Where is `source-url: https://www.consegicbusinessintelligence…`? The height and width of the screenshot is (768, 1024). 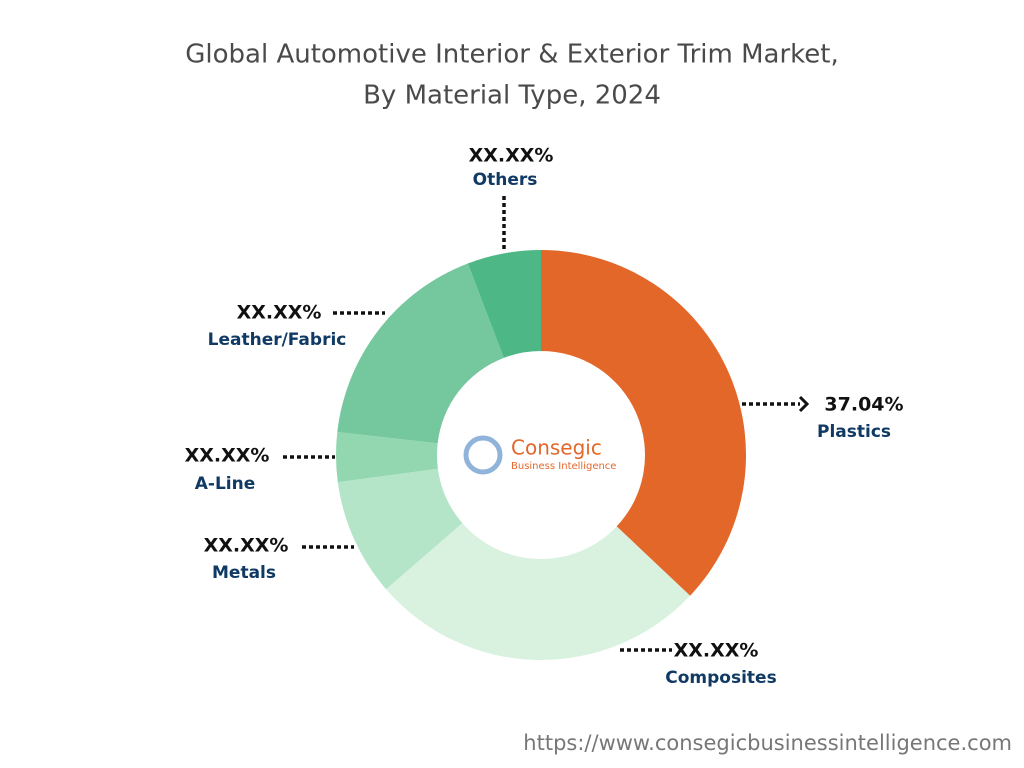
source-url: https://www.consegicbusinessintelligence… is located at coordinates (767, 743).